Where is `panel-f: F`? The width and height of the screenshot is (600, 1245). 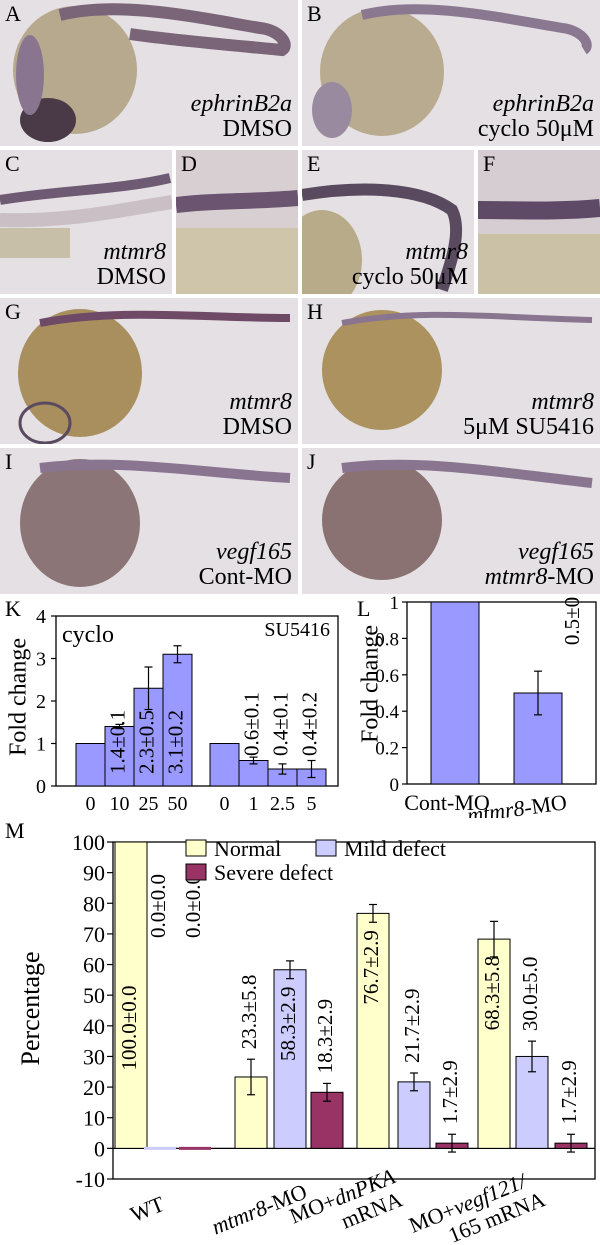 panel-f: F is located at coordinates (539, 222).